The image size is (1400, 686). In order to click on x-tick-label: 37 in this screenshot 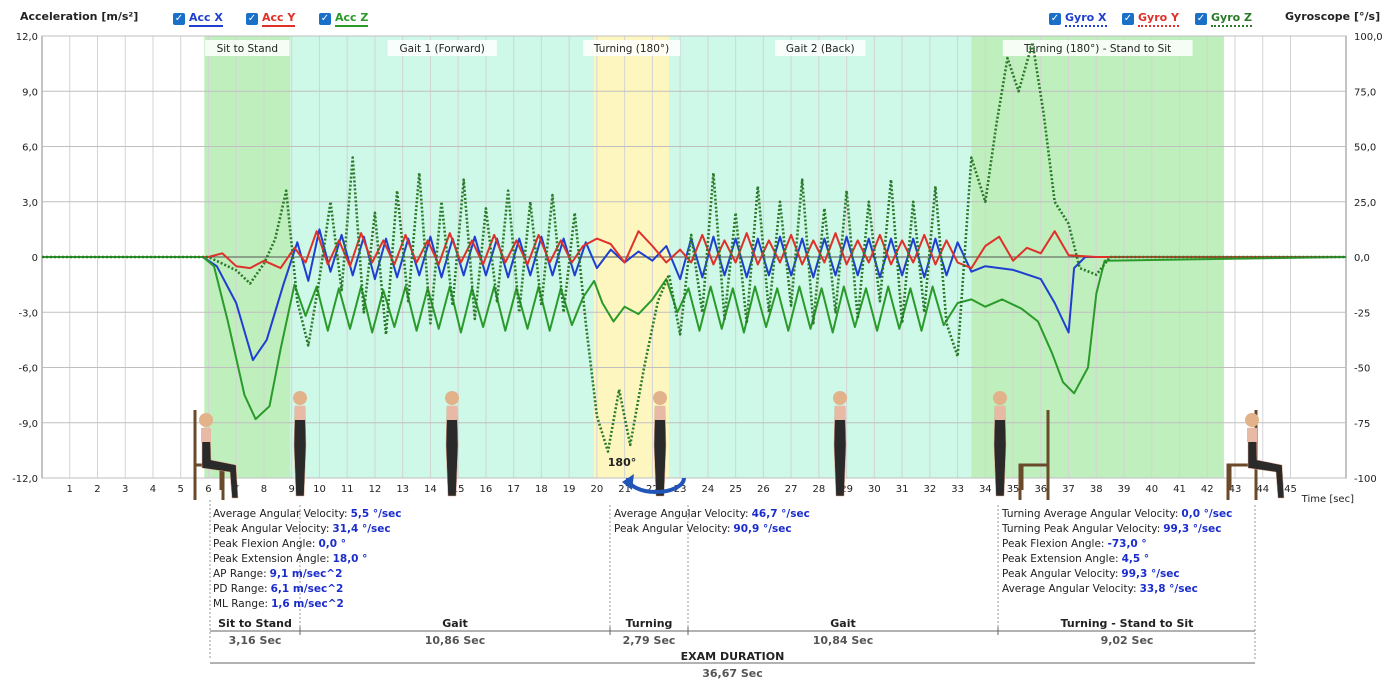, I will do `click(1068, 489)`.